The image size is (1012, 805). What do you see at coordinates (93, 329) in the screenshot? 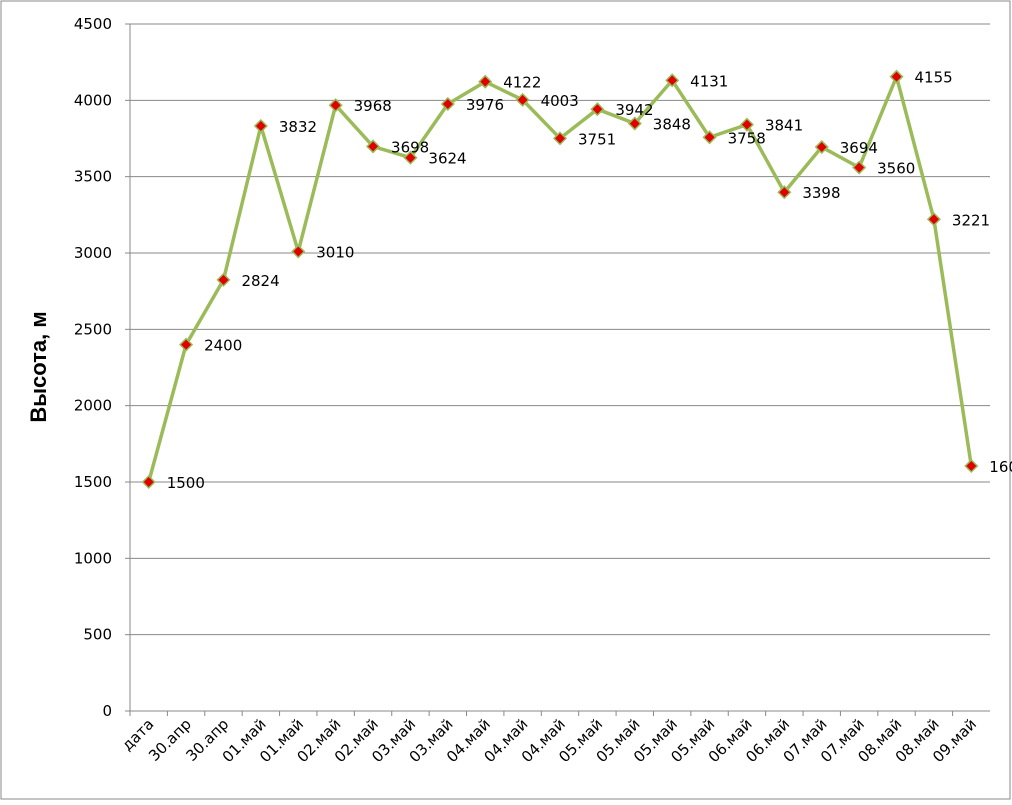
I see `y-tick-label: 2500` at bounding box center [93, 329].